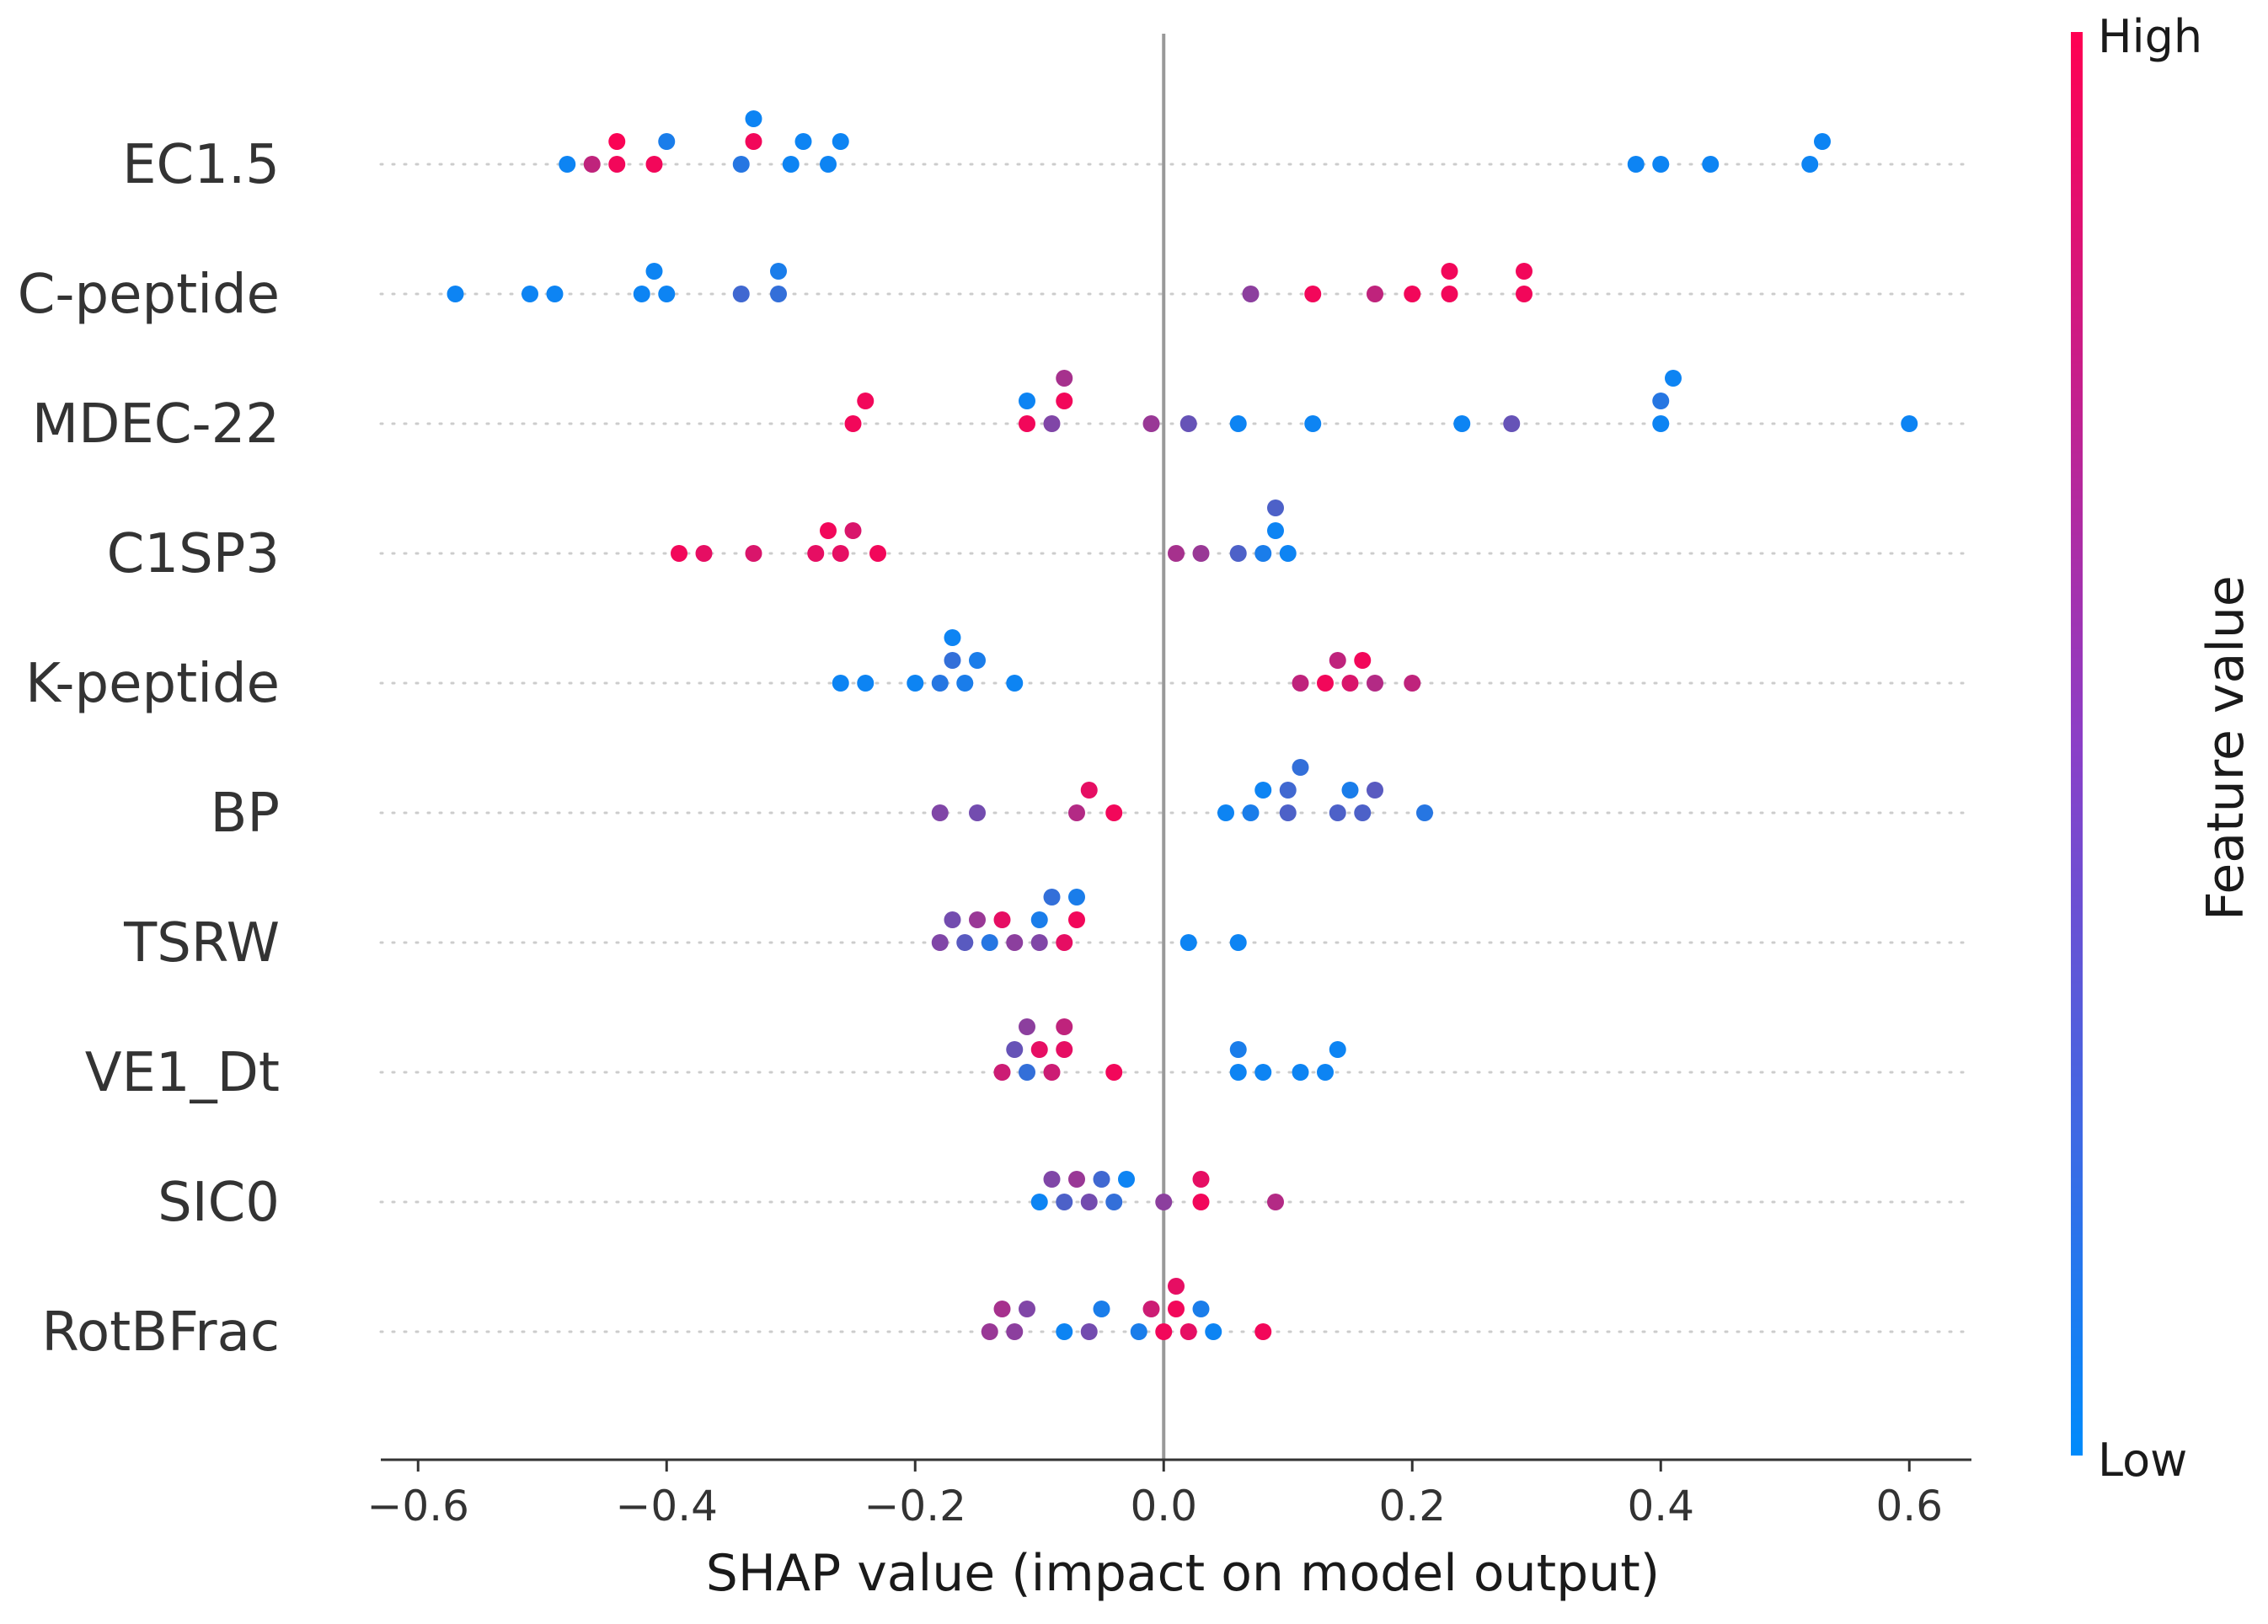  What do you see at coordinates (667, 1506) in the screenshot?
I see `x-tick-label: −0.4` at bounding box center [667, 1506].